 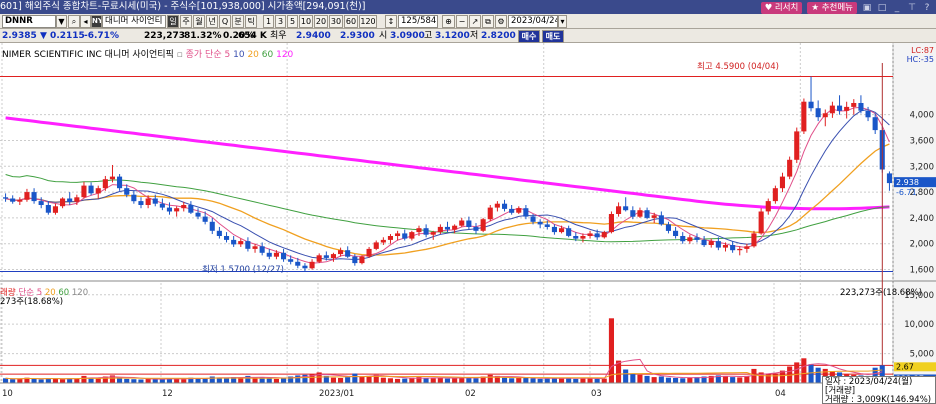 What do you see at coordinates (832, 8) in the screenshot?
I see `recommend-menu-button: ★ 추천메뉴` at bounding box center [832, 8].